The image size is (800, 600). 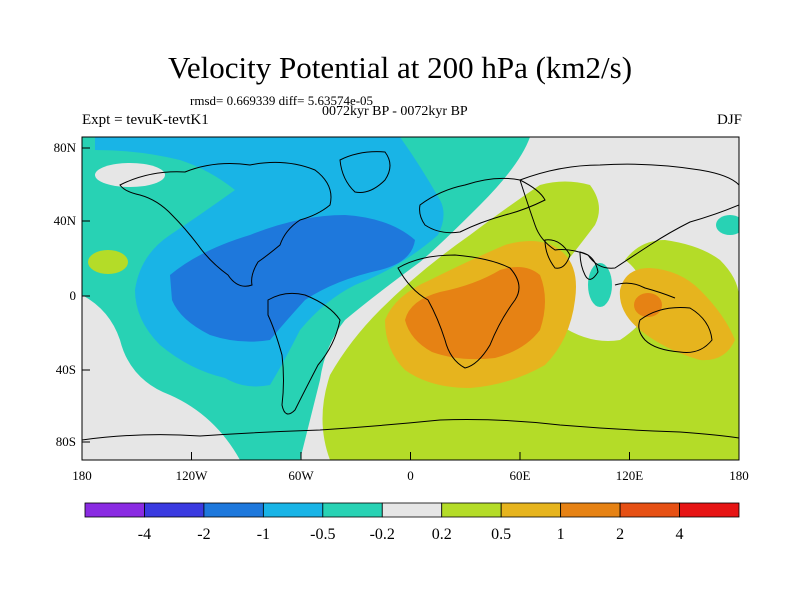 I want to click on colorbar, so click(x=412, y=510).